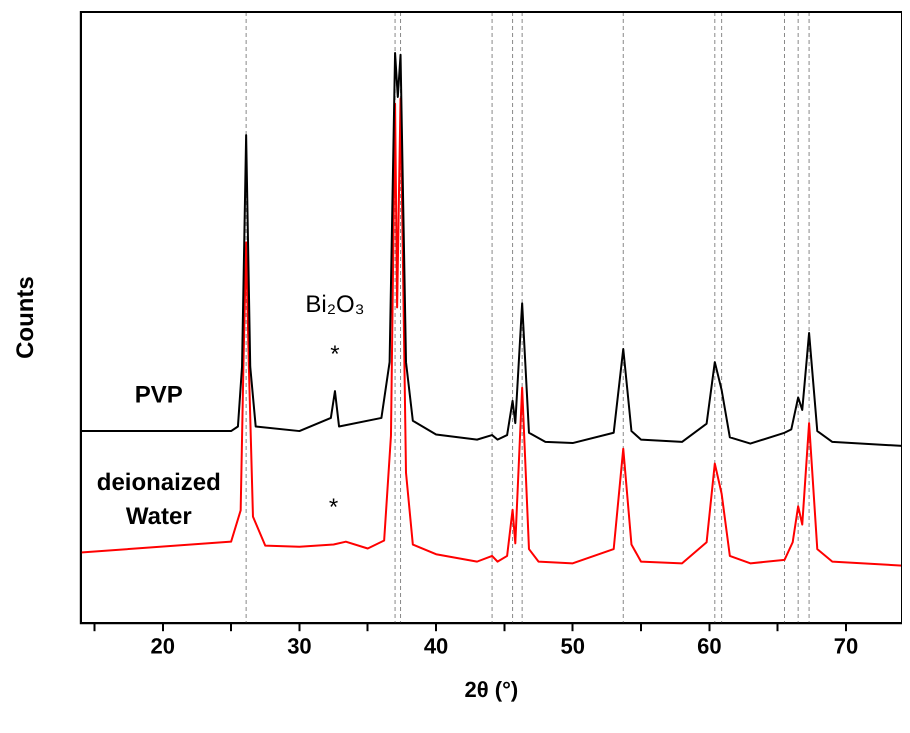  Describe the element at coordinates (163, 645) in the screenshot. I see `x-tick-label: 20` at that location.